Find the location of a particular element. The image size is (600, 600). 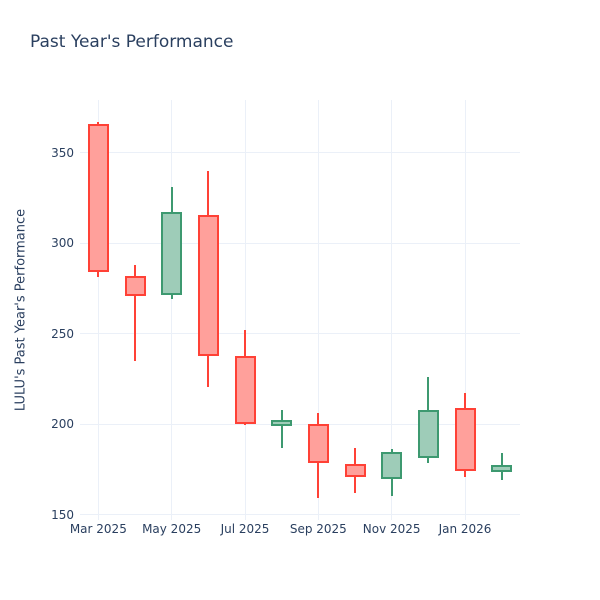

chart-title: Past Year's Performance is located at coordinates (132, 42).